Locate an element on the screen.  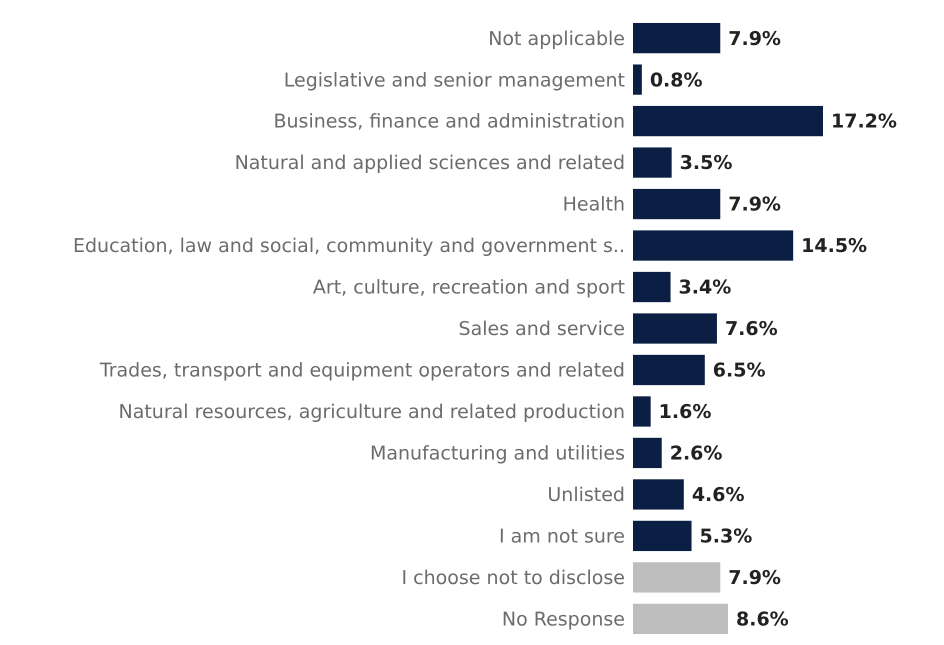
y-tick-label: I choose not to disclose is located at coordinates (513, 578).